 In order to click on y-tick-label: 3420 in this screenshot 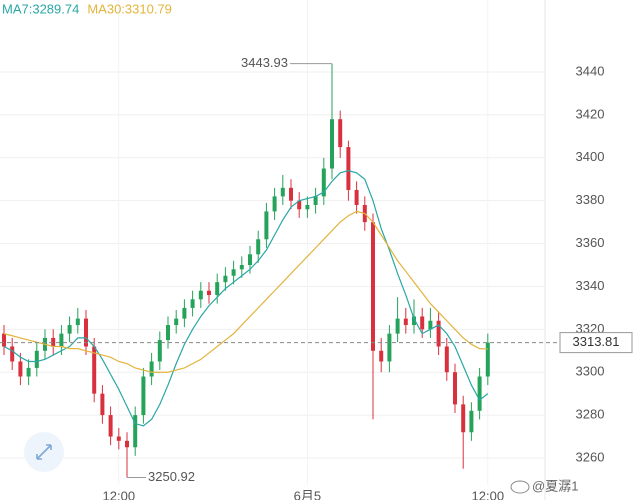, I will do `click(590, 113)`.